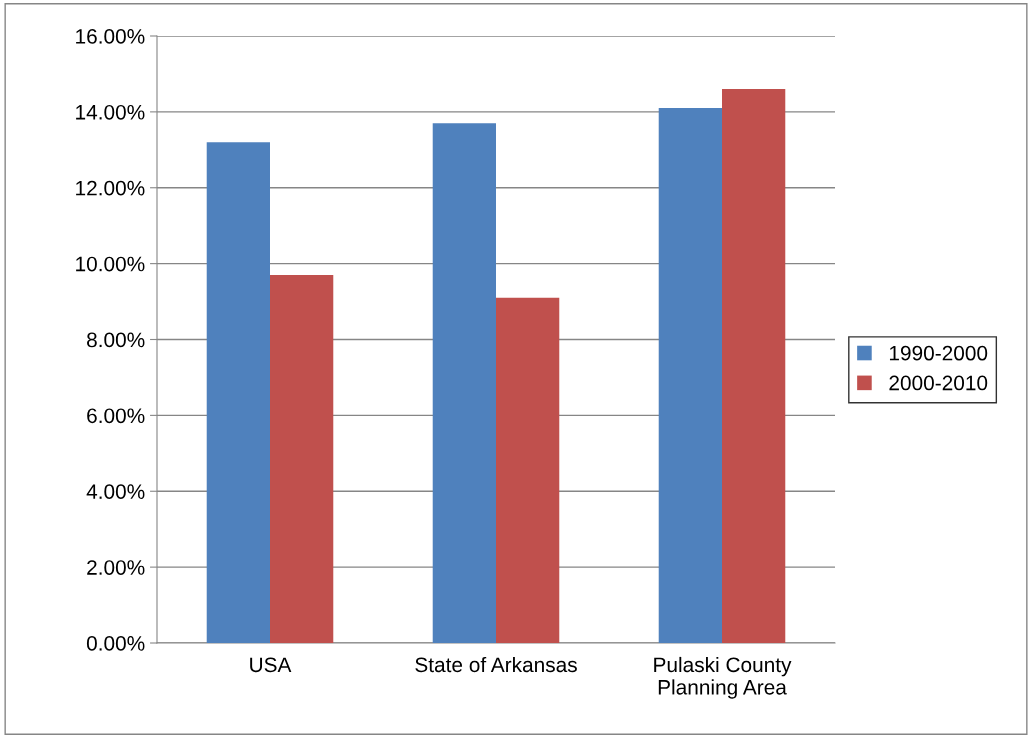  I want to click on y-tick-label: 8.00%, so click(116, 340).